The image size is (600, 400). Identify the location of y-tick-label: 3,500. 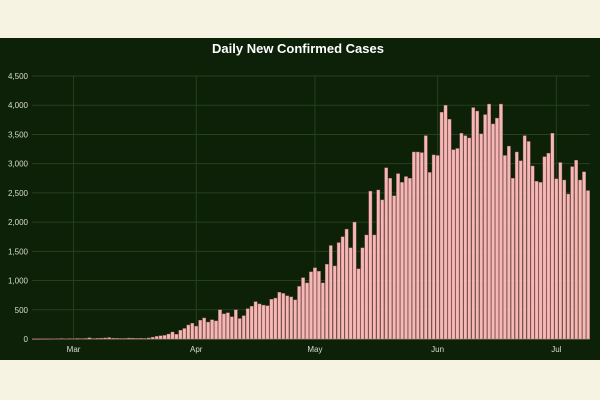
(18, 134).